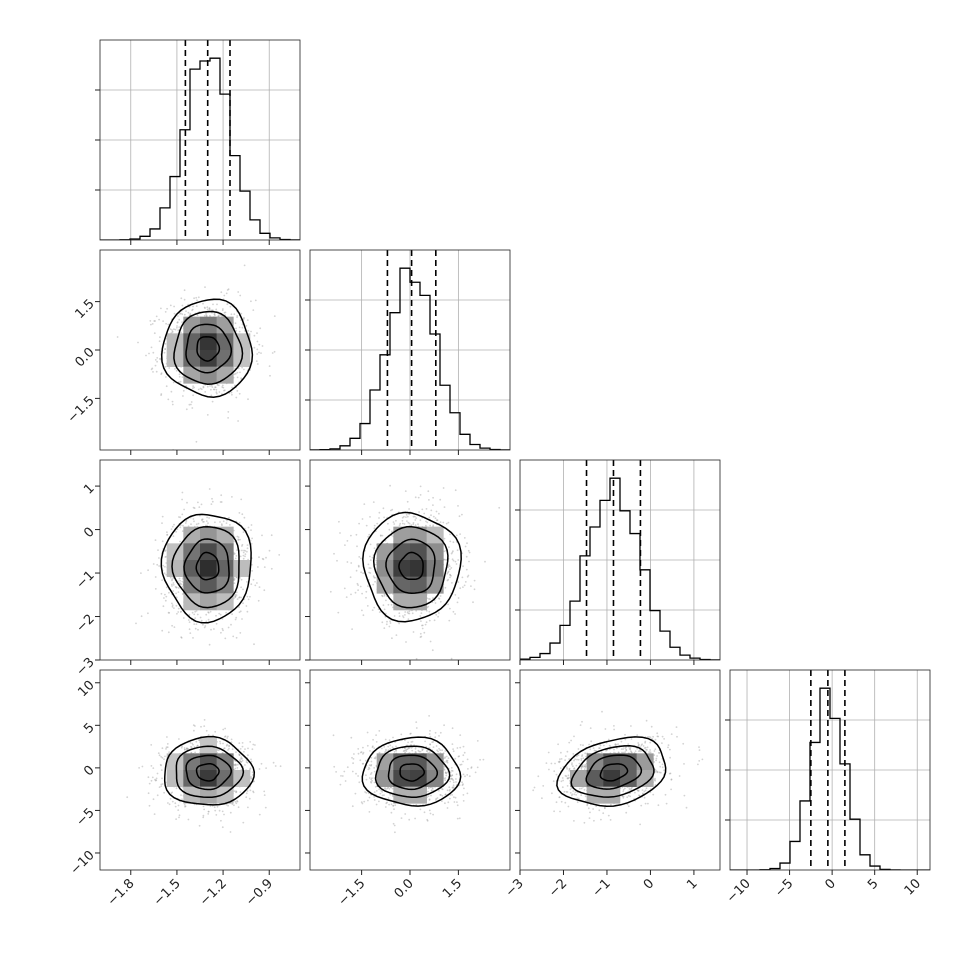 This screenshot has width=970, height=970. Describe the element at coordinates (206, 568) in the screenshot. I see `contour-line` at that location.